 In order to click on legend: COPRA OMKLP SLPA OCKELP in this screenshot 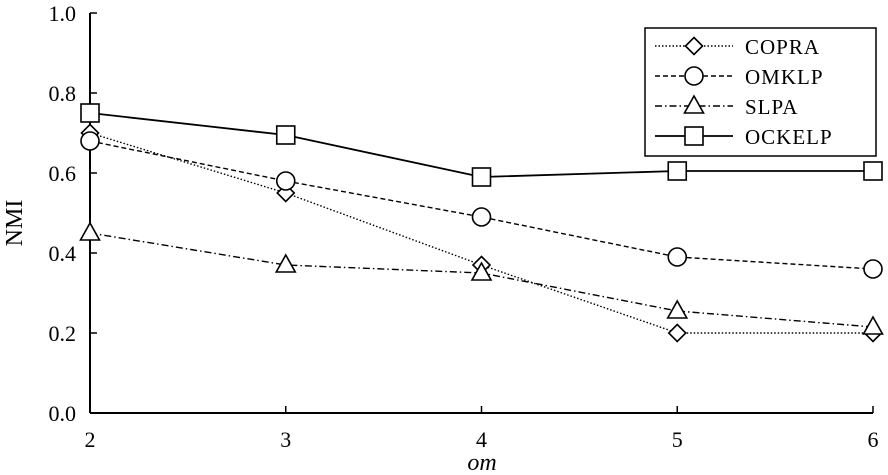, I will do `click(760, 92)`.